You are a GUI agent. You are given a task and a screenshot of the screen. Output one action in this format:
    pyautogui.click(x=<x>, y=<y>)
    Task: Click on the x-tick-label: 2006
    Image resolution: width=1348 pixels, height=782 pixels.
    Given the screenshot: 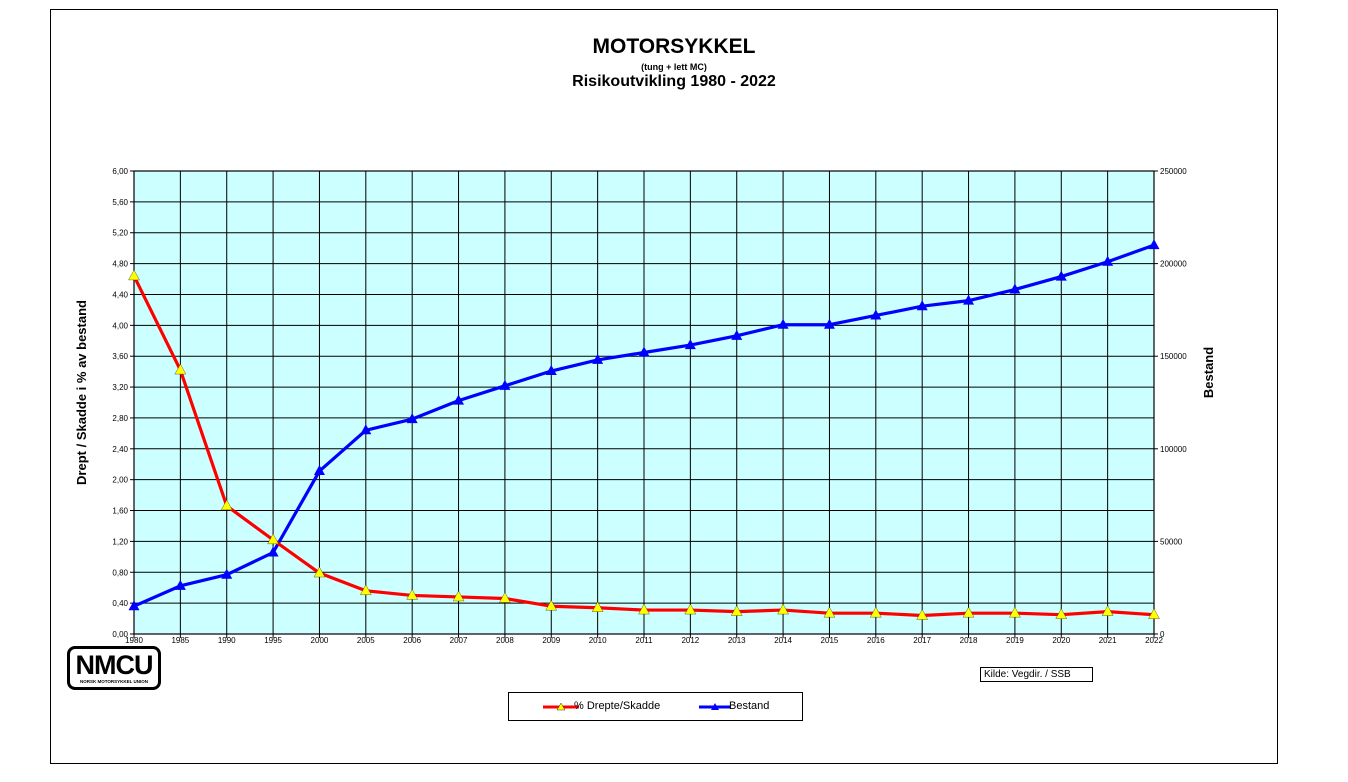 What is the action you would take?
    pyautogui.click(x=412, y=640)
    